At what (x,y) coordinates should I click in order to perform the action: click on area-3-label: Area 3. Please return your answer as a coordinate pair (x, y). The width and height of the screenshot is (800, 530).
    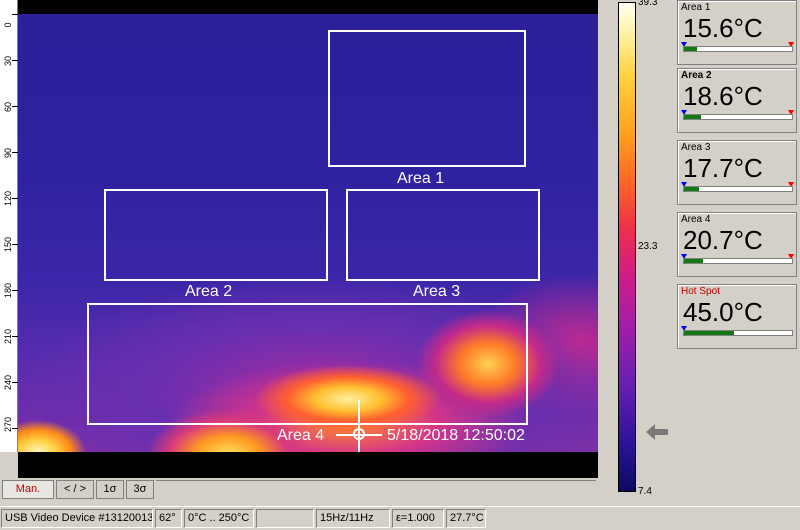
    Looking at the image, I should click on (436, 292).